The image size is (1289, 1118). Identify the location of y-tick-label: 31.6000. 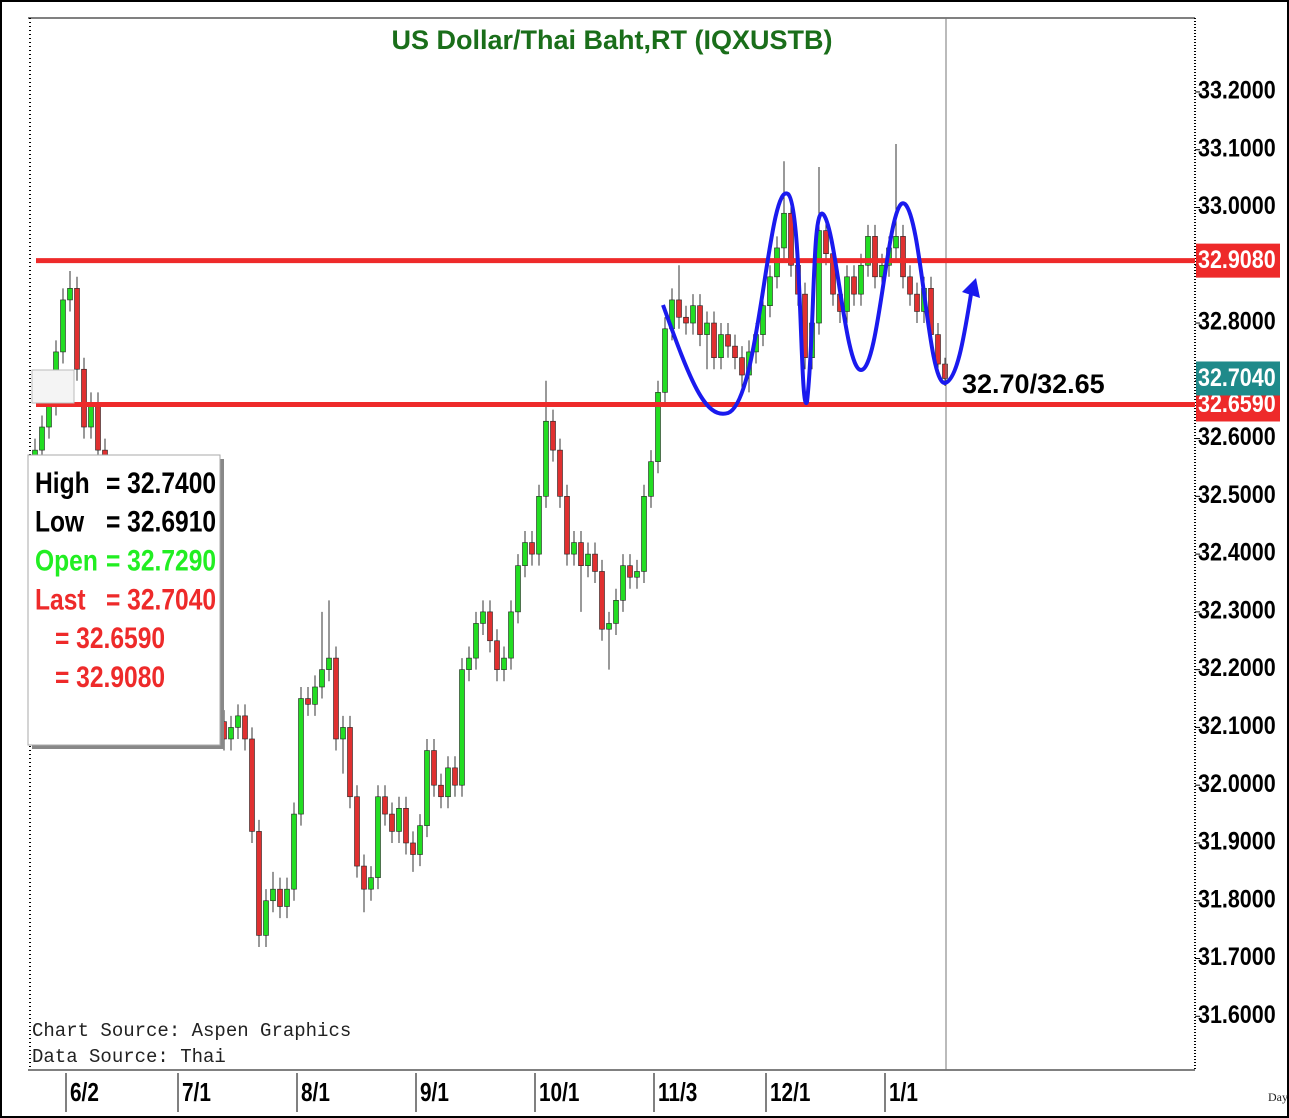
(1237, 1014).